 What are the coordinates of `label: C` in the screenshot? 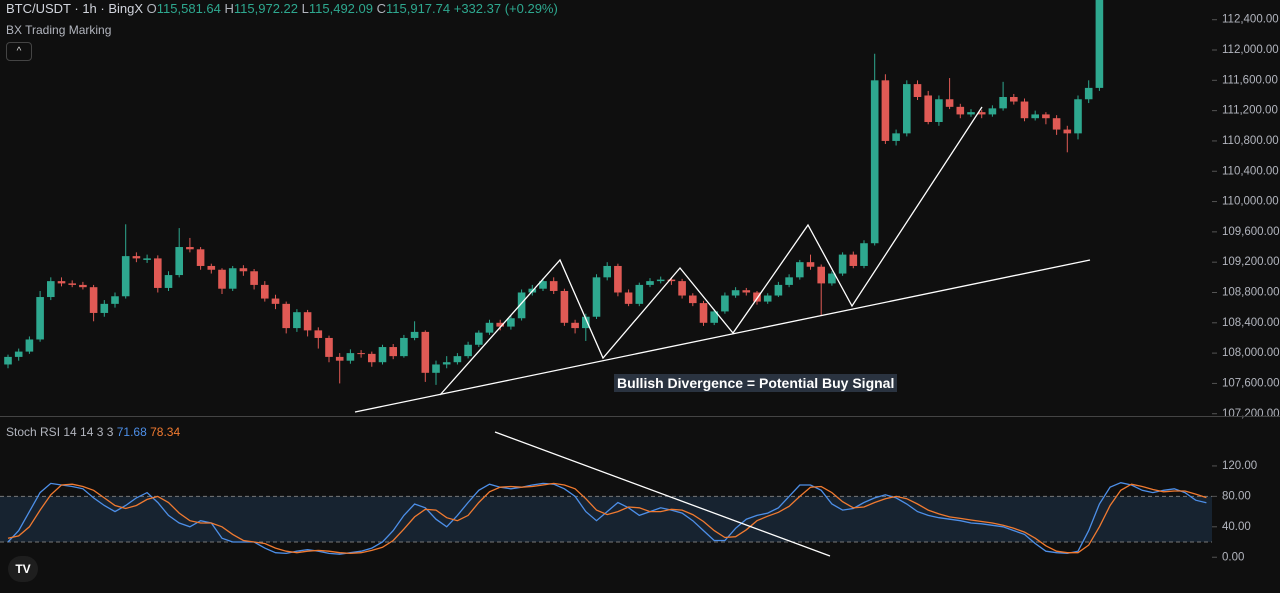 It's located at (381, 8).